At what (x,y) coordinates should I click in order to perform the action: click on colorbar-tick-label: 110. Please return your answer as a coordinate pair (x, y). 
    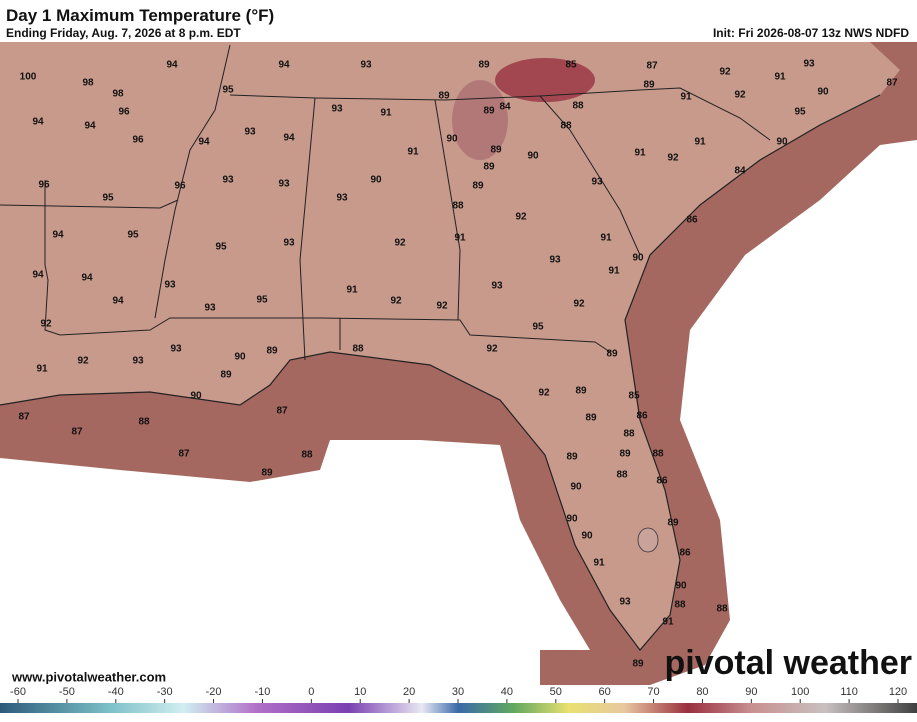
    Looking at the image, I should click on (849, 692).